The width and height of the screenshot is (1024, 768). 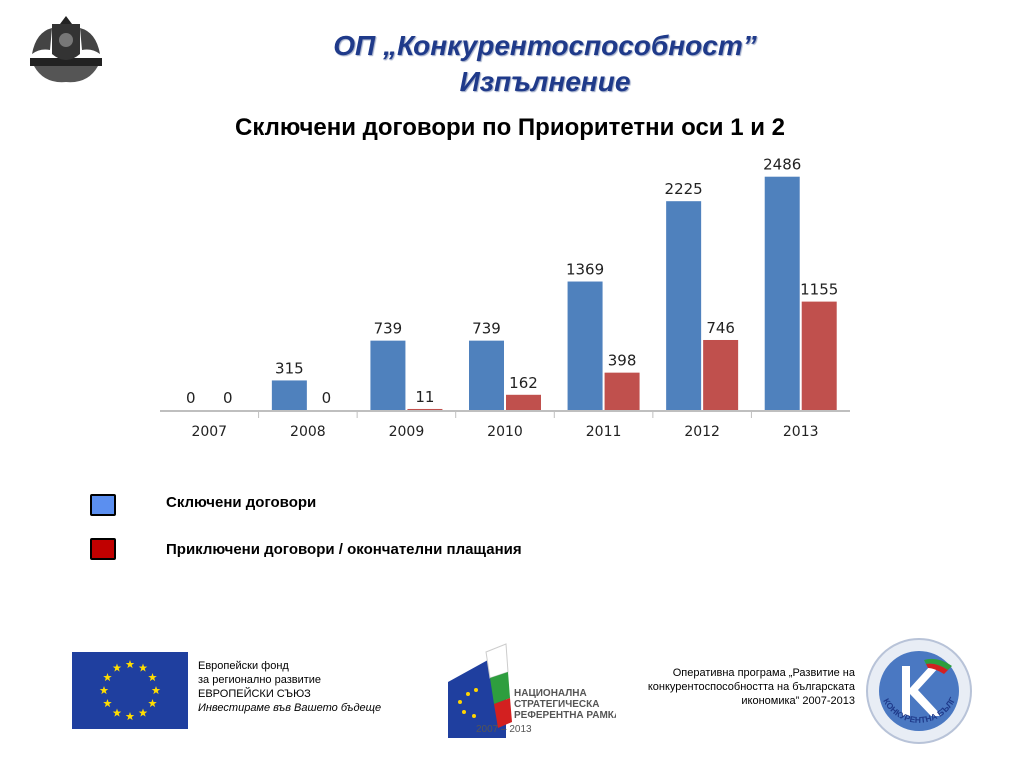 I want to click on data-label-completed-2009: 11, so click(x=424, y=397).